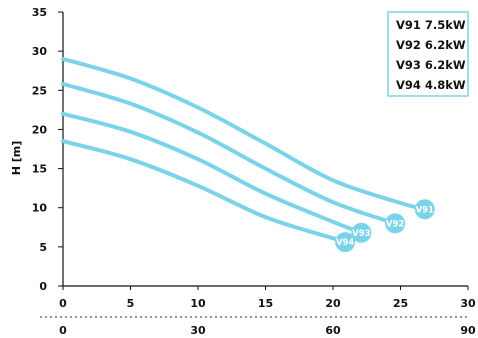 This screenshot has height=338, width=478. What do you see at coordinates (40, 208) in the screenshot?
I see `y-tick-label: 10` at bounding box center [40, 208].